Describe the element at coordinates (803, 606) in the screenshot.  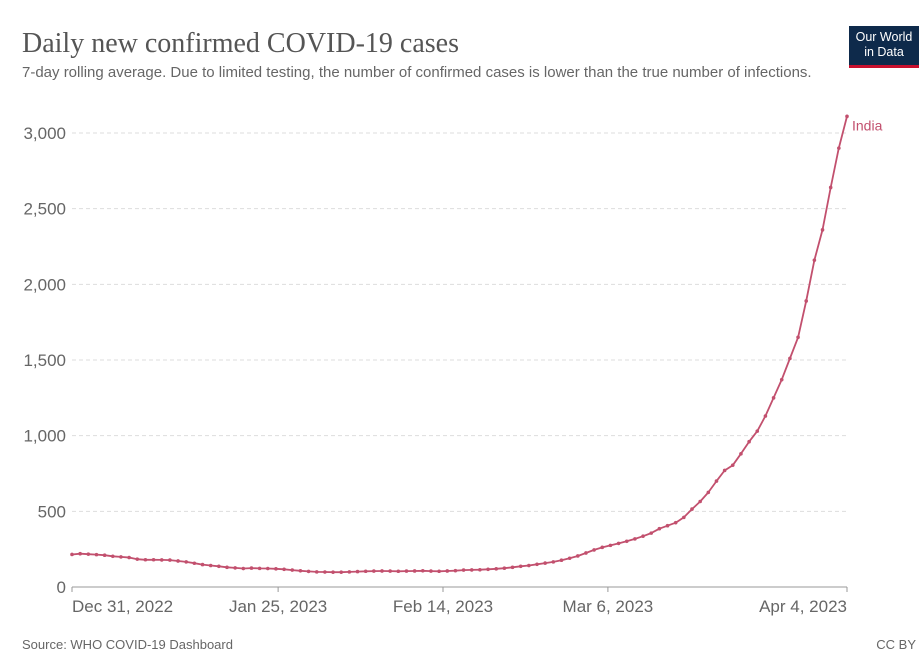
I see `x-tick-label: Apr 4, 2023` at that location.